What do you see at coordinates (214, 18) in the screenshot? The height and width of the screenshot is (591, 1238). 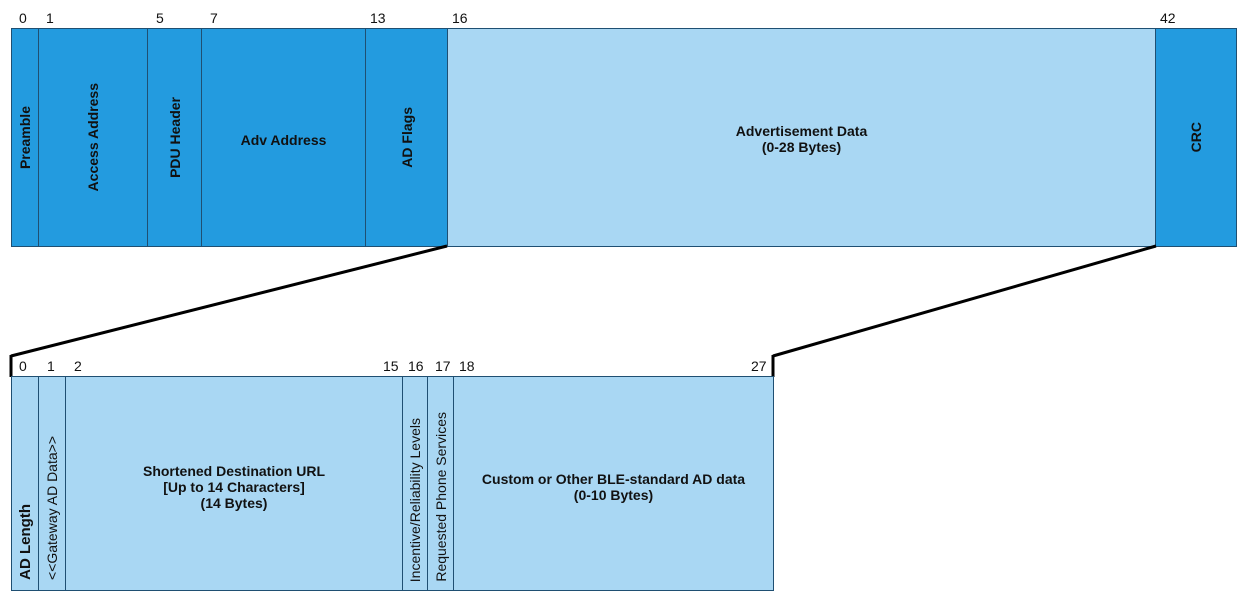 I see `top-index-7: 7` at bounding box center [214, 18].